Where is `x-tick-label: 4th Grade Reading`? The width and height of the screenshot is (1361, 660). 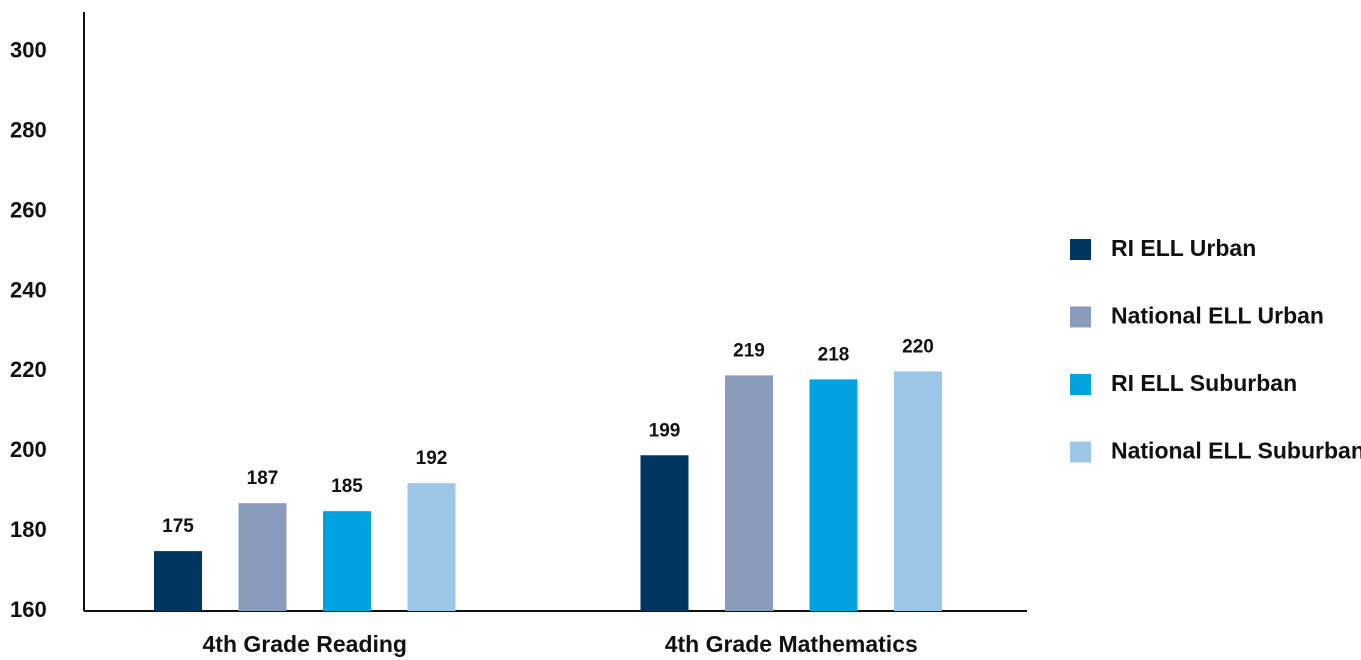
x-tick-label: 4th Grade Reading is located at coordinates (305, 644).